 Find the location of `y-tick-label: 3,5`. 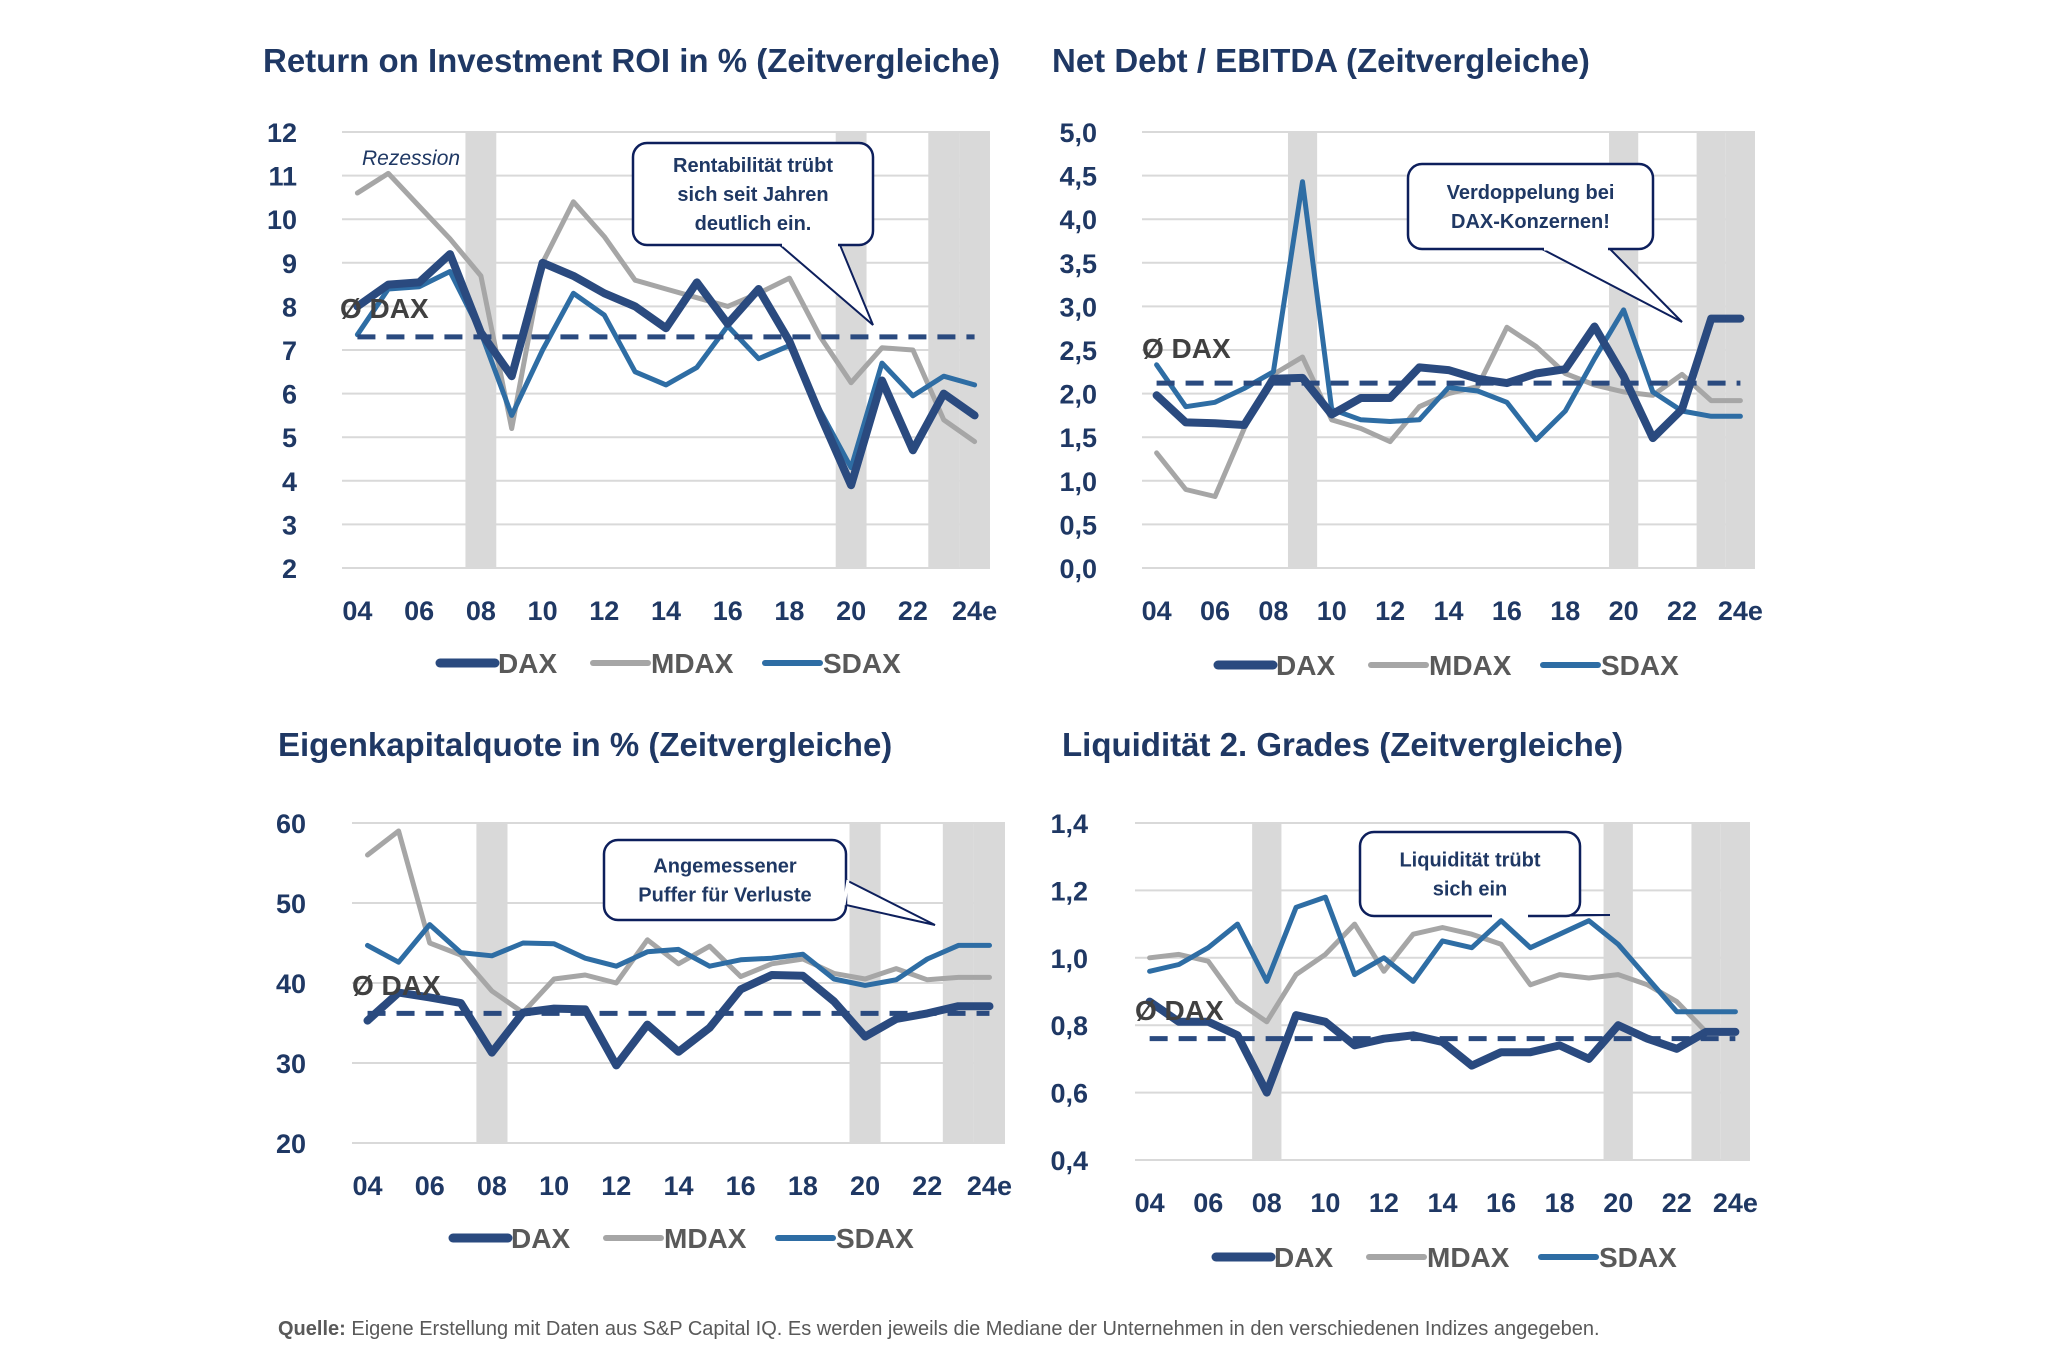

y-tick-label: 3,5 is located at coordinates (1078, 264).